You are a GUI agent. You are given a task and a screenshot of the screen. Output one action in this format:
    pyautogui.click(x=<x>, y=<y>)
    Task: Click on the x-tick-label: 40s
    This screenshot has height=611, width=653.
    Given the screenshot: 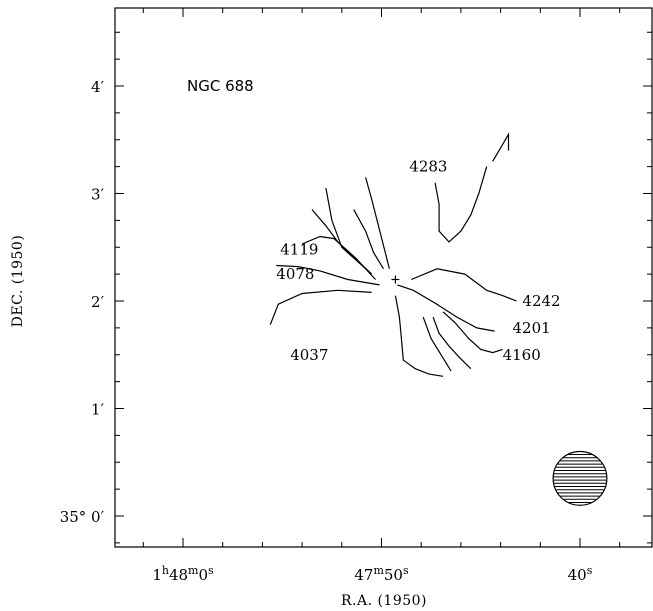 What is the action you would take?
    pyautogui.click(x=580, y=574)
    